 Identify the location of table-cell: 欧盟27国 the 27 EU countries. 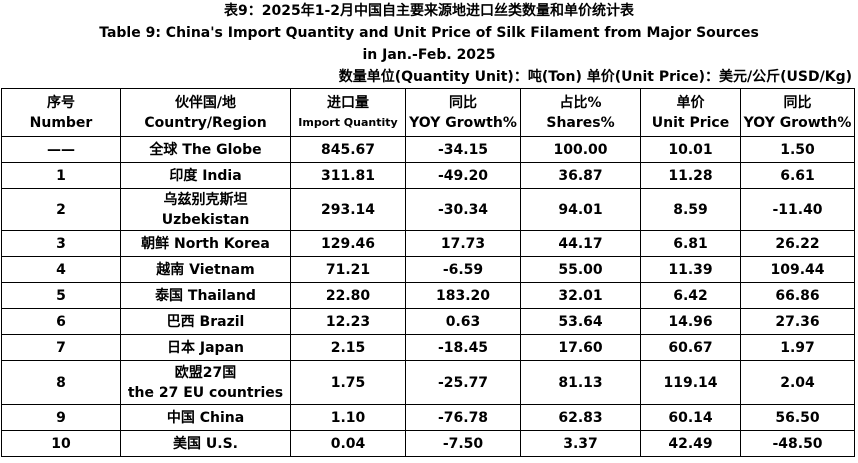
(205, 382).